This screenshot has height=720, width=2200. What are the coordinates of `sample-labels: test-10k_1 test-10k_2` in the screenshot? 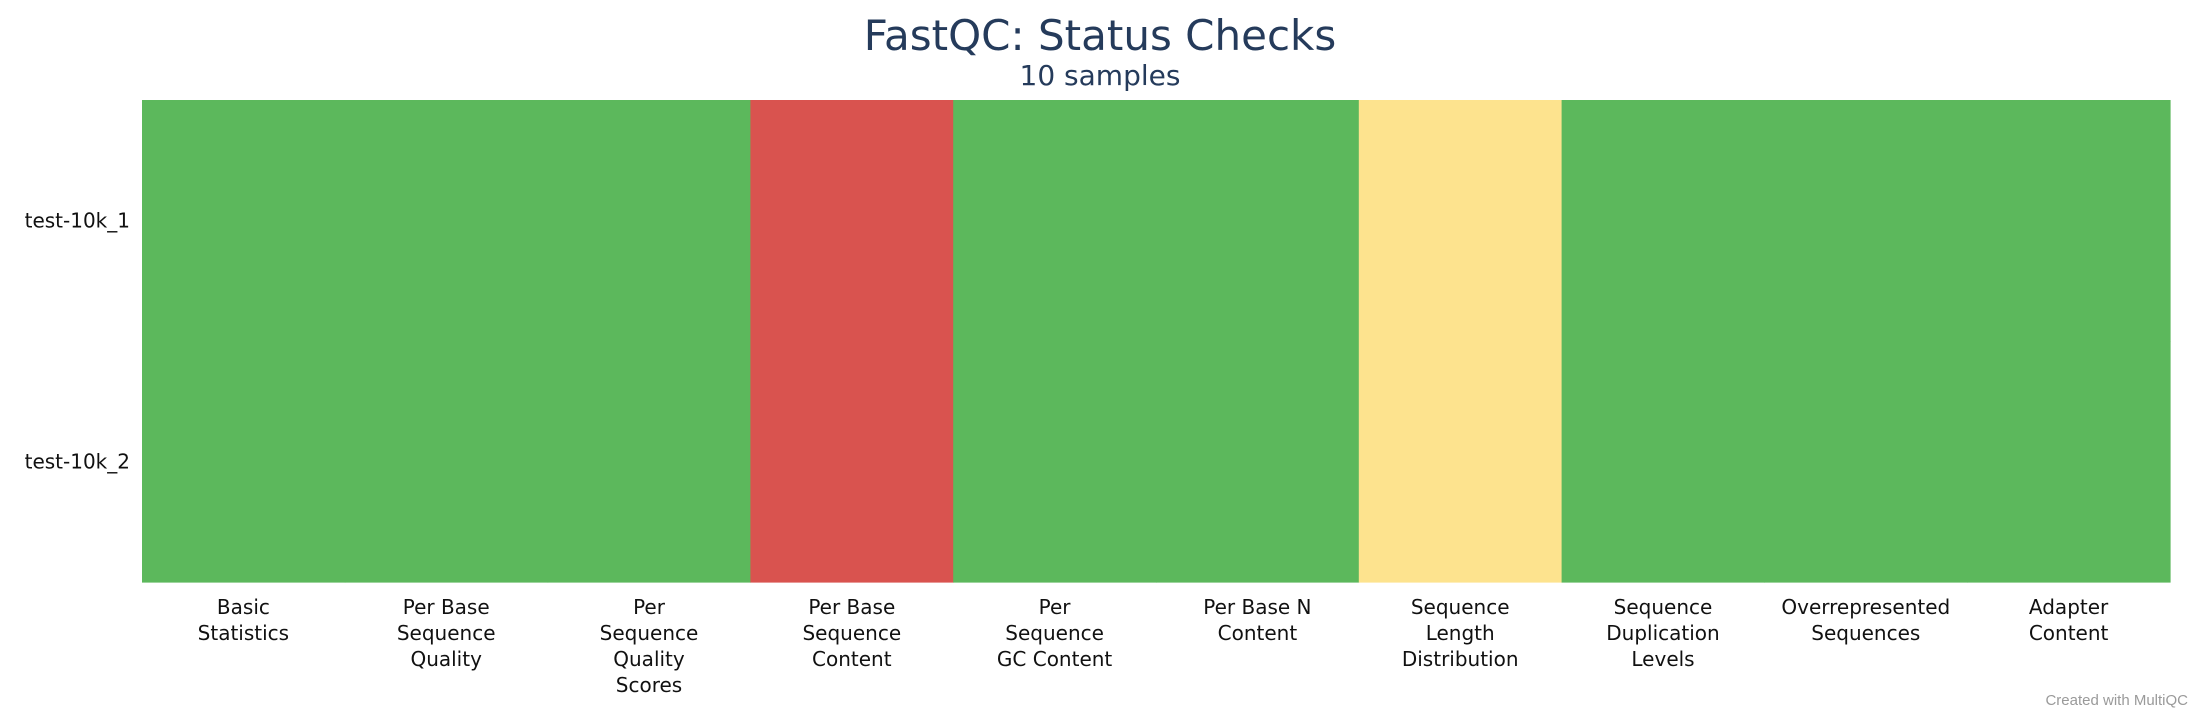 It's located at (77, 341).